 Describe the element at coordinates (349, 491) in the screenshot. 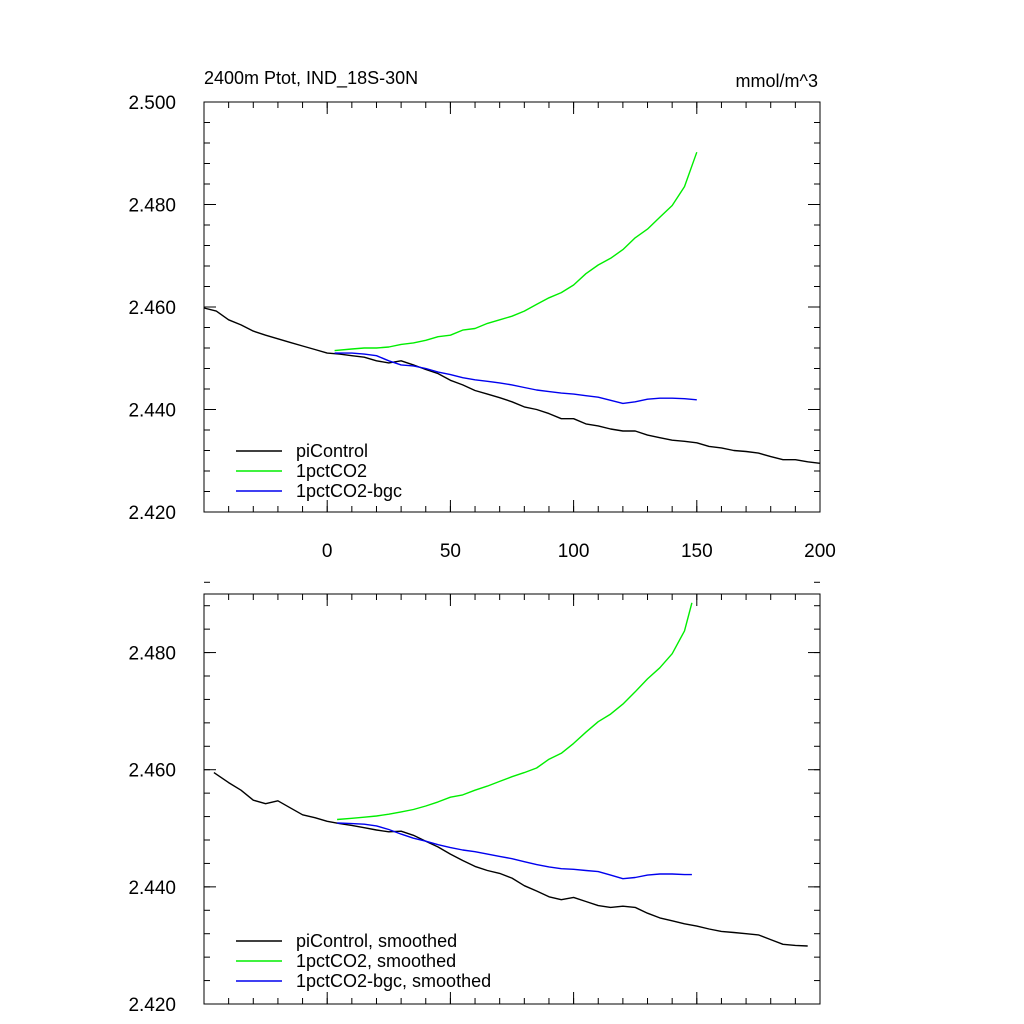

I see `legend-label-2: 1pctCO2-bgc` at that location.